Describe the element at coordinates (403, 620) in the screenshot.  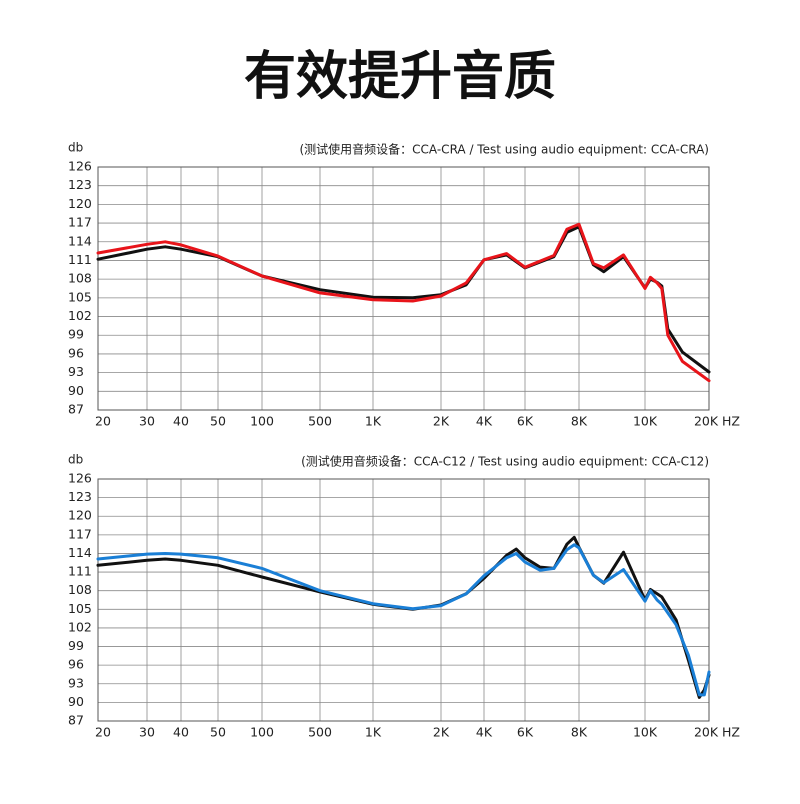
I see `frequency-curve` at that location.